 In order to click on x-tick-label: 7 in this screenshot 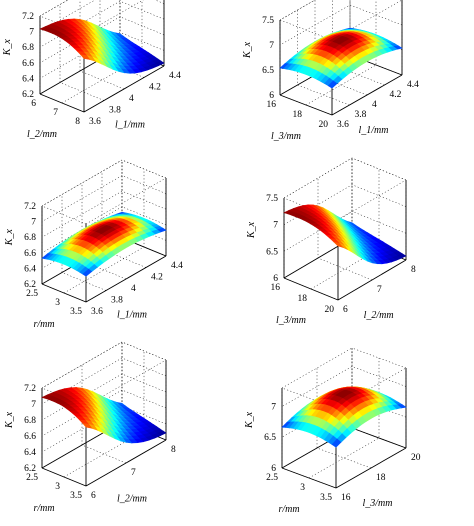, I will do `click(55, 113)`.